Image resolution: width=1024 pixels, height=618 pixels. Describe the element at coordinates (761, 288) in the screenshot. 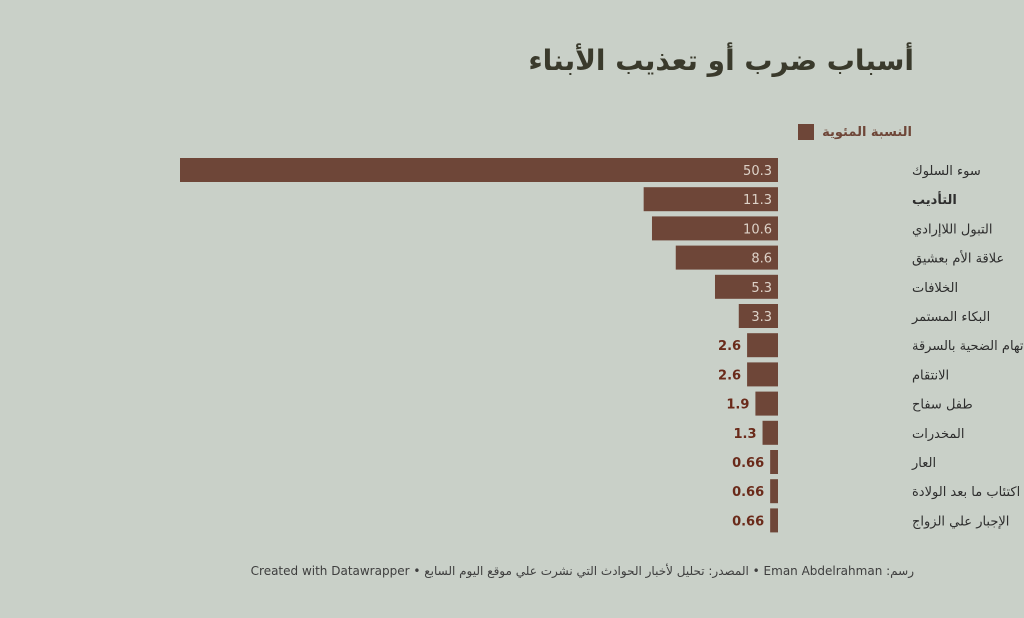

I see `value-label: 5.3` at that location.